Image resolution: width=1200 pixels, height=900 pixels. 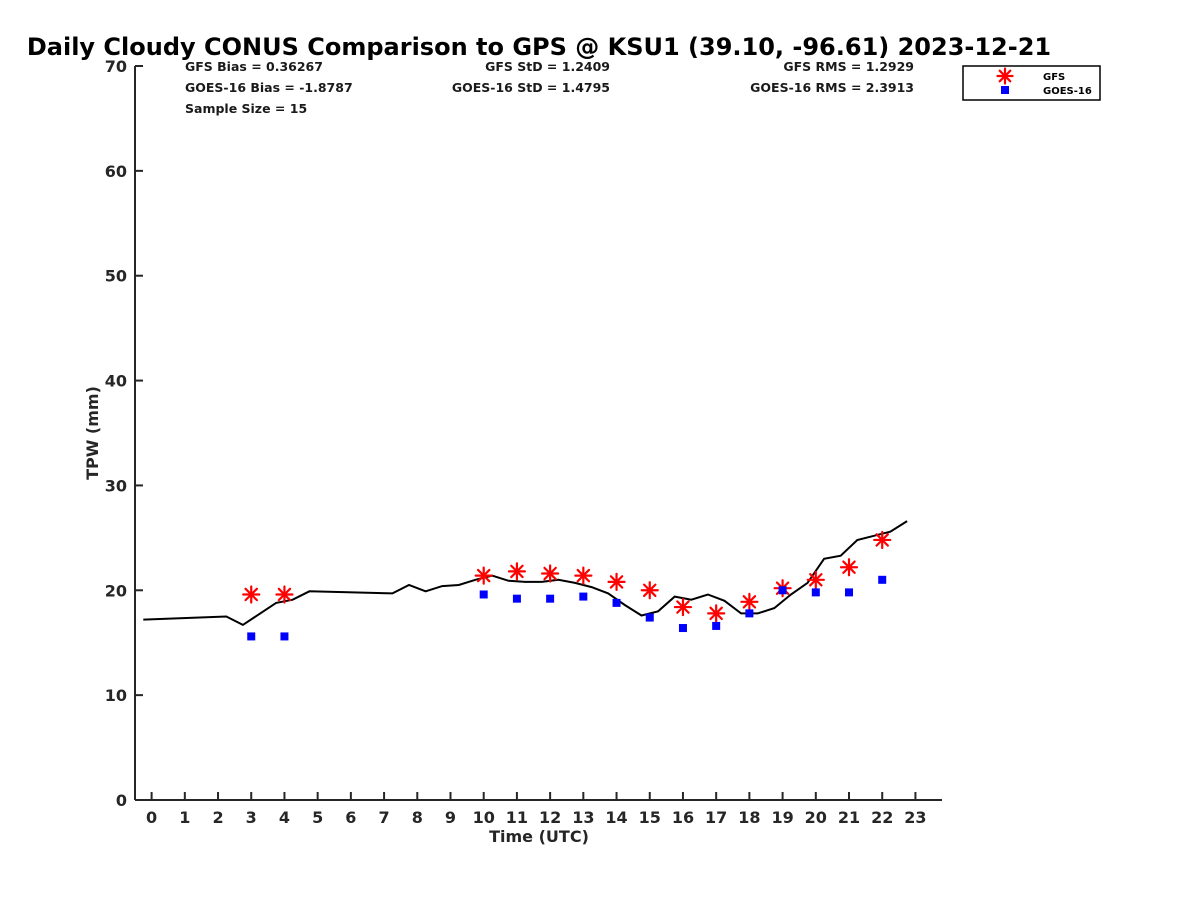 I want to click on legend: GFS GOES-16, so click(x=1031, y=83).